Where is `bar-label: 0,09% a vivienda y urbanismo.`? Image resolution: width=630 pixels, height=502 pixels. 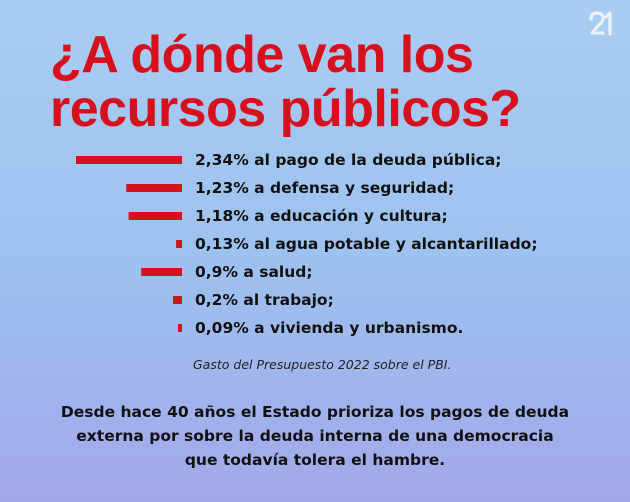
bar-label: 0,09% a vivienda y urbanismo. is located at coordinates (329, 328).